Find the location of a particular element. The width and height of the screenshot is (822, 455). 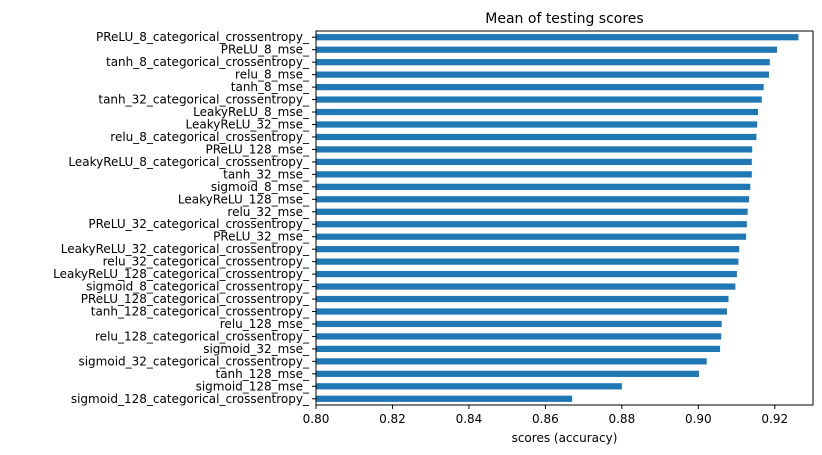

y-tick-label: tanh_8_categorical_crossentropy_ is located at coordinates (208, 62).